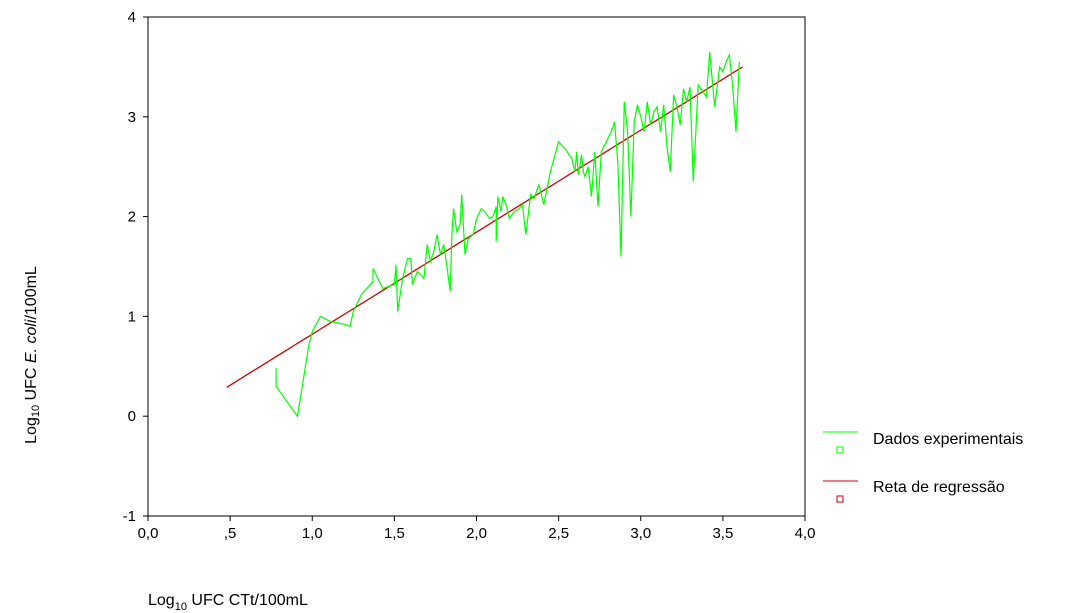 Image resolution: width=1073 pixels, height=613 pixels. What do you see at coordinates (148, 533) in the screenshot?
I see `x-tick-label: 0,0` at bounding box center [148, 533].